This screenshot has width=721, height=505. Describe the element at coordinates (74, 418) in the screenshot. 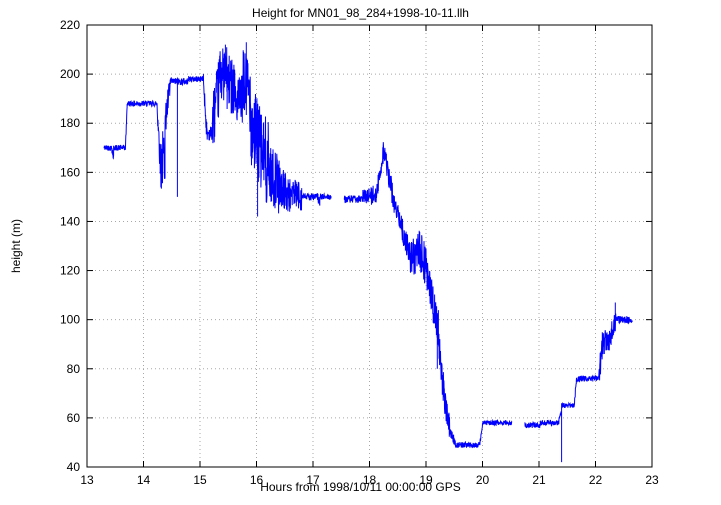

I see `y-tick-label: 60` at that location.